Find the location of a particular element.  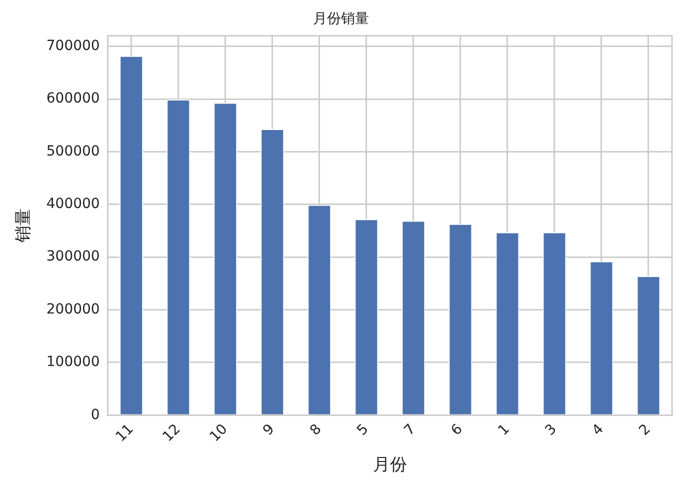

y-tick-label: 600000 is located at coordinates (73, 98).